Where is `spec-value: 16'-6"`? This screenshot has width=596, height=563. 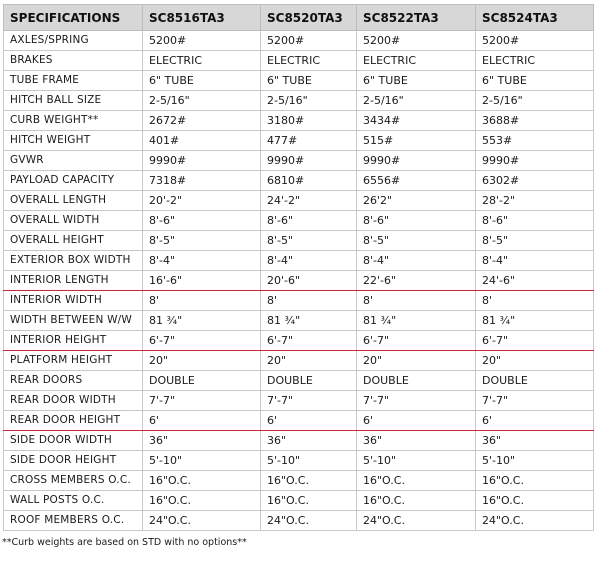
spec-value: 16'-6" is located at coordinates (201, 280).